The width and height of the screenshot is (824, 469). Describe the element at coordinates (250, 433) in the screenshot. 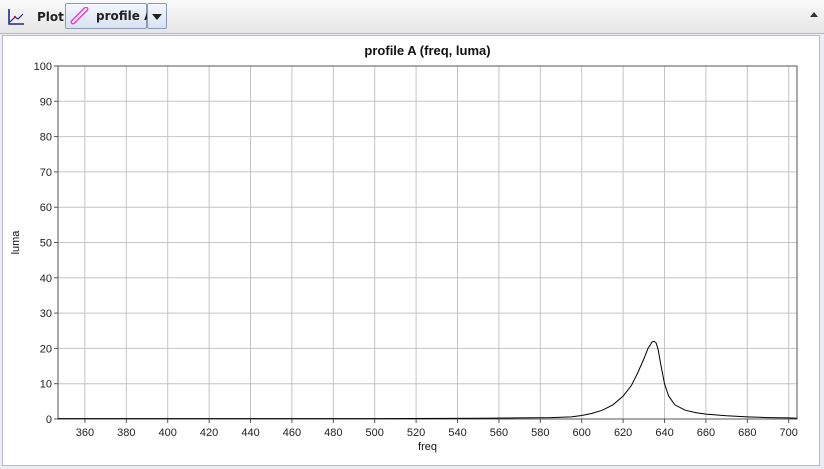

I see `x-tick-label: 440` at that location.